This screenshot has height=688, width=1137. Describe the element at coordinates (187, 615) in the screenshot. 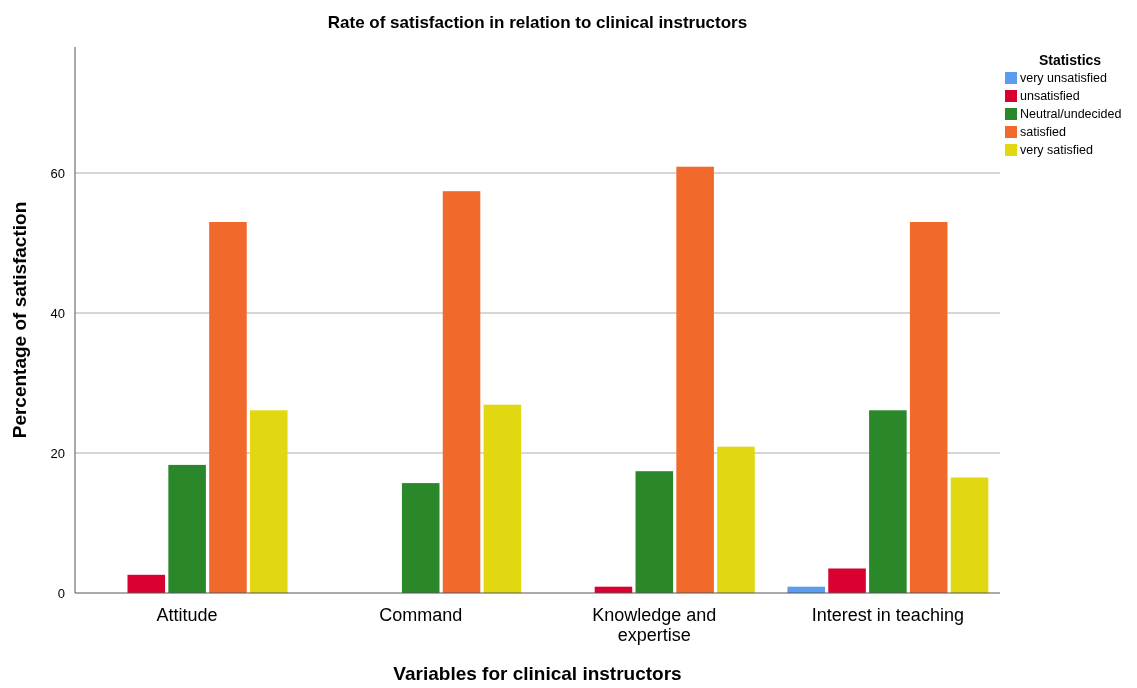

I see `x-tick-label: Attitude` at that location.